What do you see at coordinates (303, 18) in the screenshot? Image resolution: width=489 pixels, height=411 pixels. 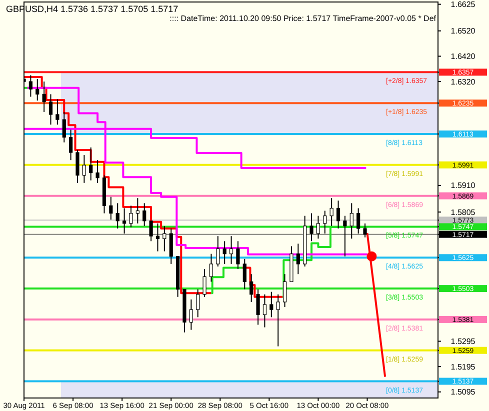 I see `text: :::: DateTime: 2011.10.20 09:50 Price: 1.5717 TimeFrame-2007-v0.05 * Def` at bounding box center [303, 18].